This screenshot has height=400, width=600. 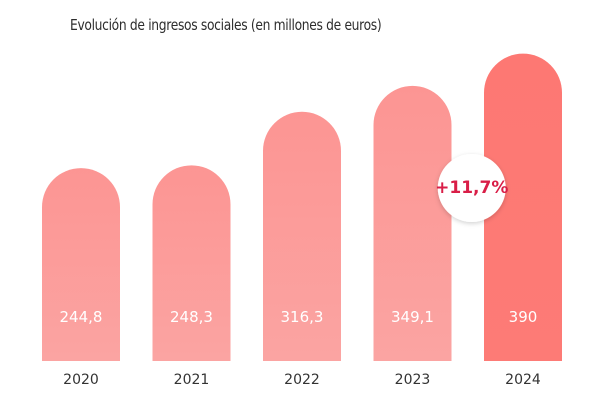 What do you see at coordinates (413, 380) in the screenshot?
I see `x-axis-tick-label: 2023` at bounding box center [413, 380].